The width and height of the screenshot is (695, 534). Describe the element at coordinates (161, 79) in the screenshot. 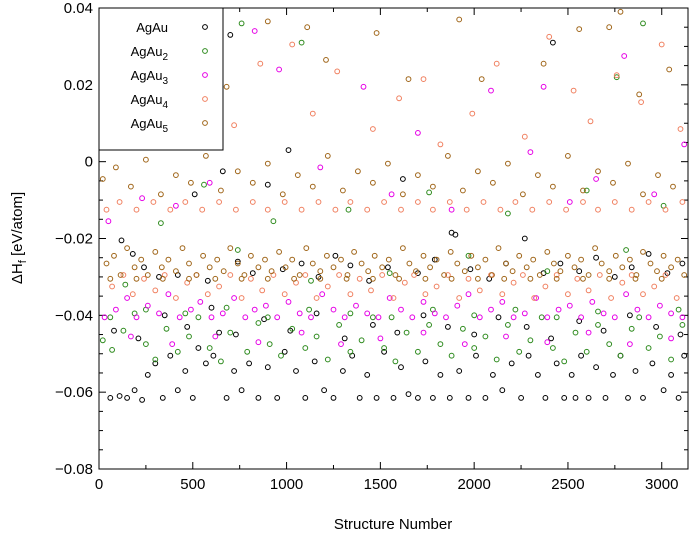

I see `legend-box` at that location.